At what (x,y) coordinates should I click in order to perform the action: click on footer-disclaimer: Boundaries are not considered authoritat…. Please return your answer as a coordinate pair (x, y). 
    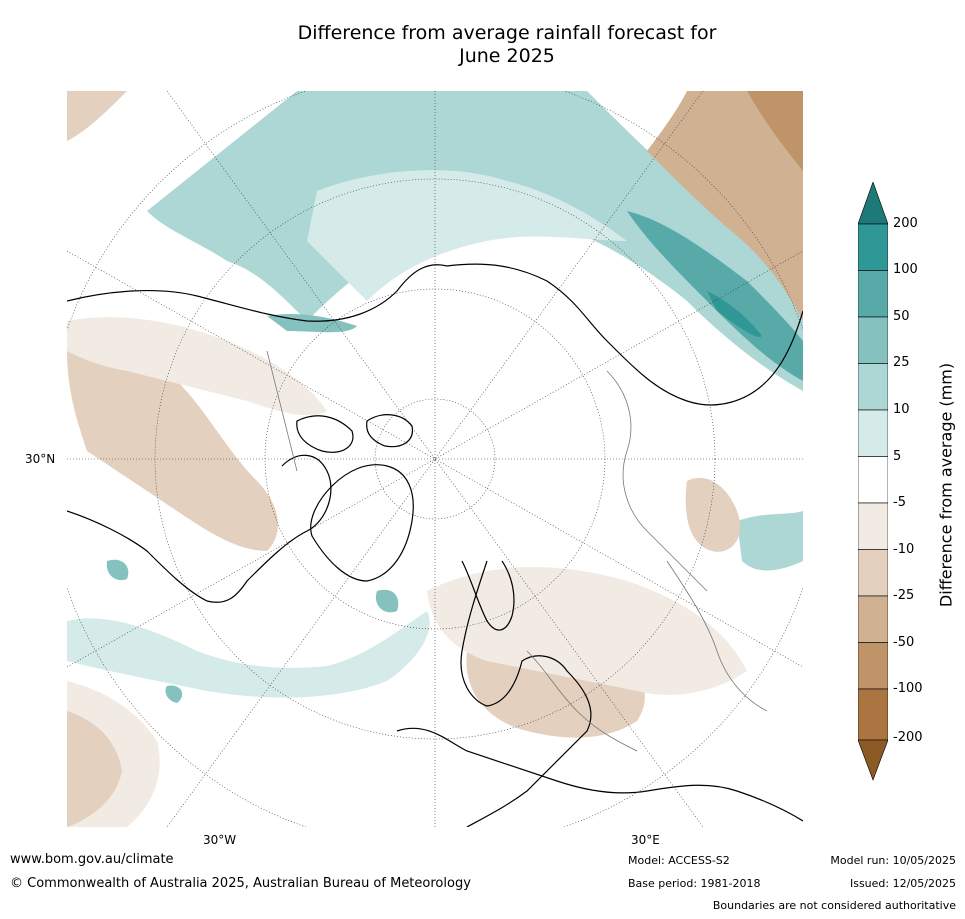
    Looking at the image, I should click on (834, 905).